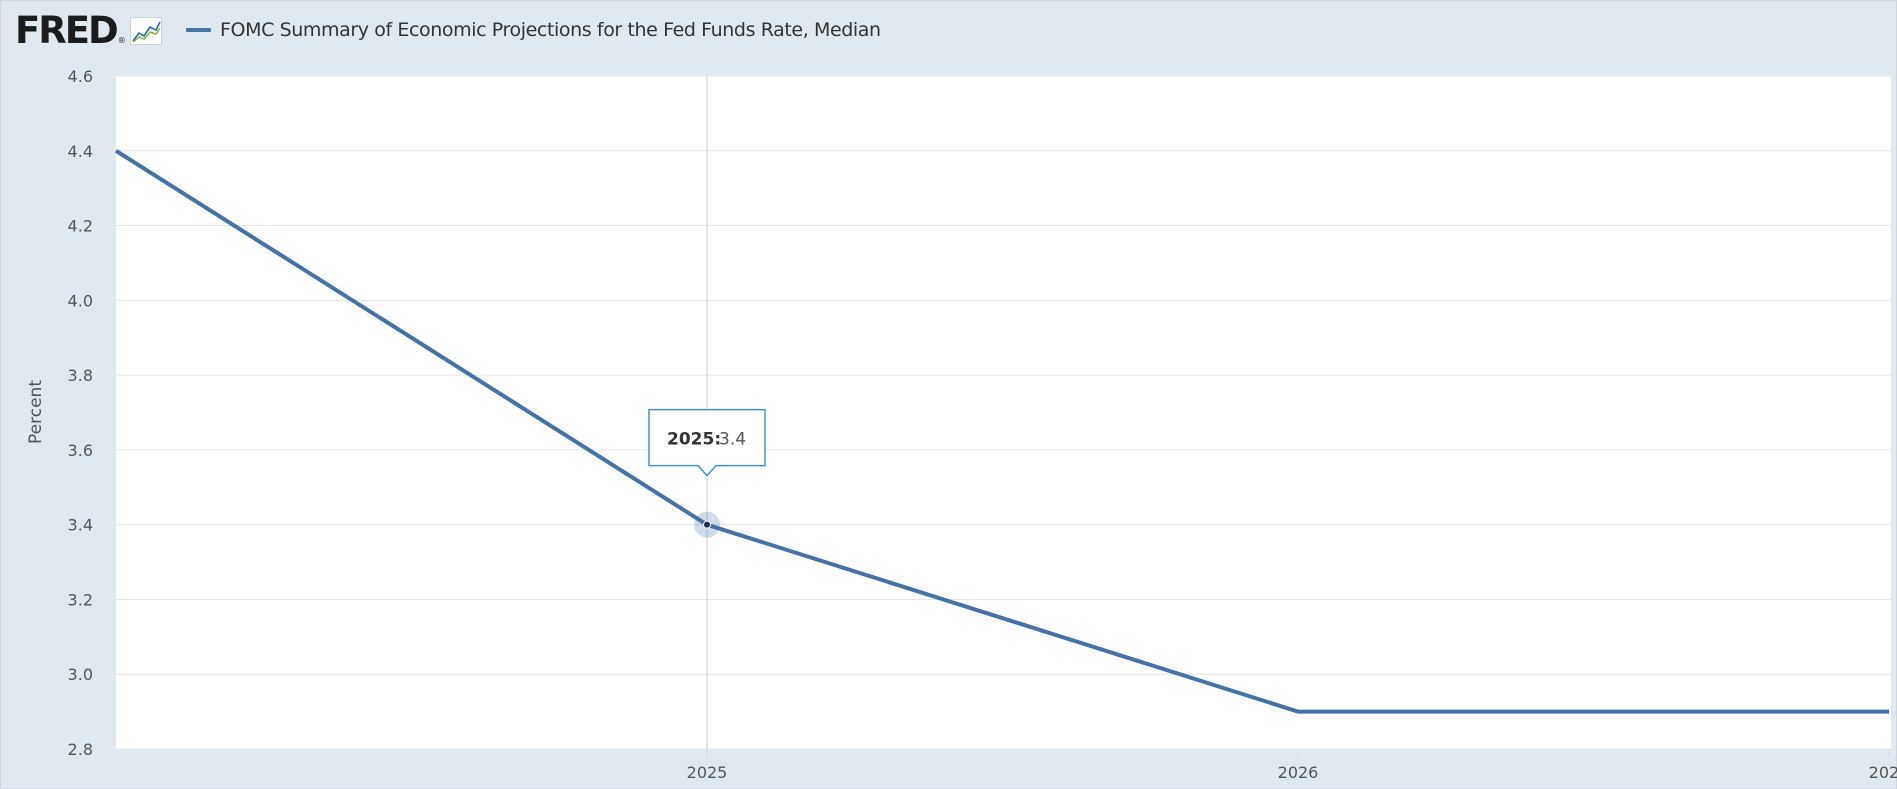 The image size is (1897, 789). Describe the element at coordinates (67, 30) in the screenshot. I see `fred-logo-text: FRED` at that location.